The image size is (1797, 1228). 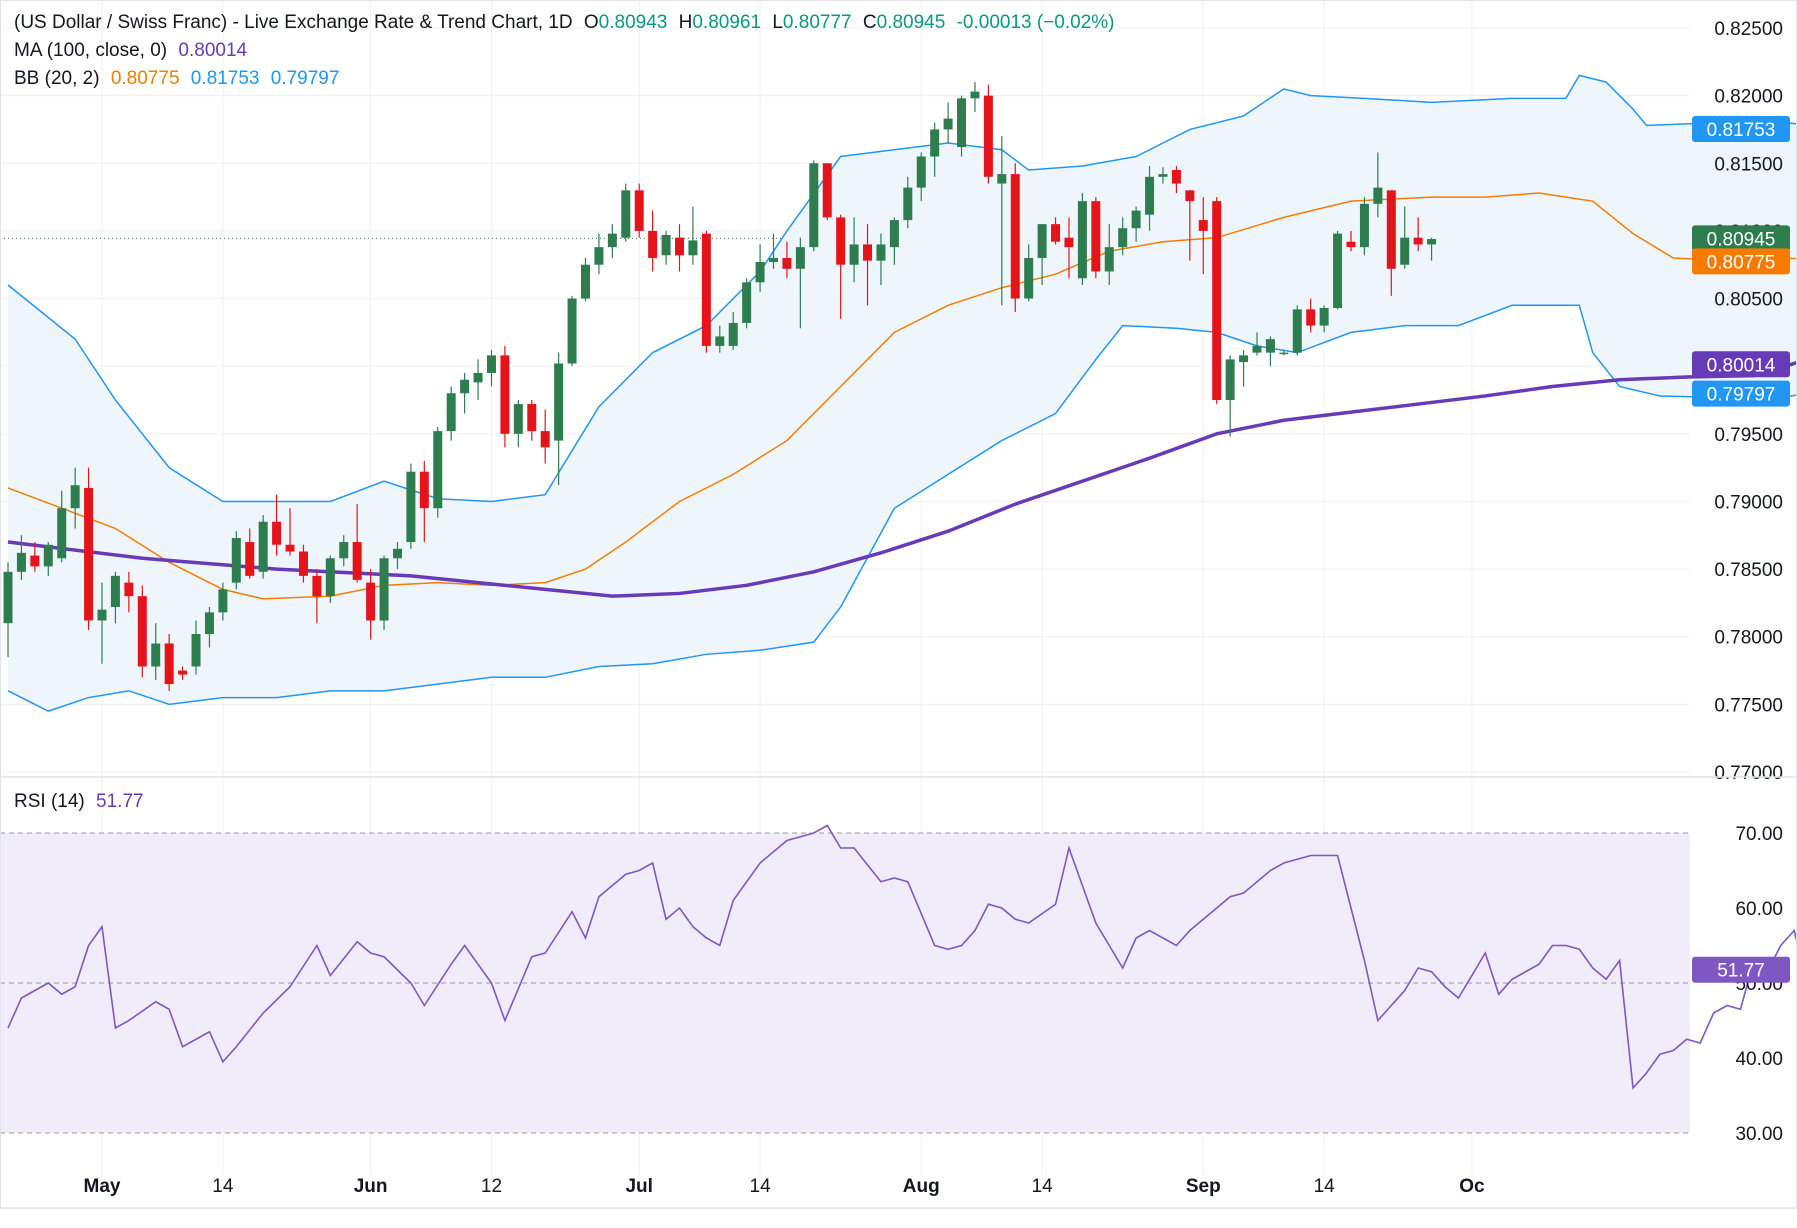 I want to click on legend-open: O0.80943, so click(x=625, y=22).